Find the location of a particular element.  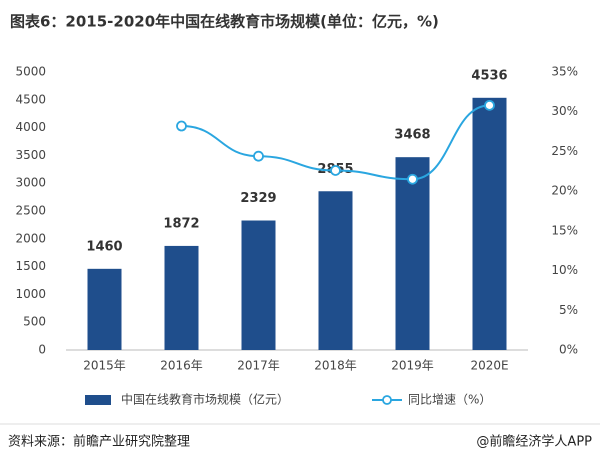

credit: @前瞻经济学人APP is located at coordinates (534, 442).